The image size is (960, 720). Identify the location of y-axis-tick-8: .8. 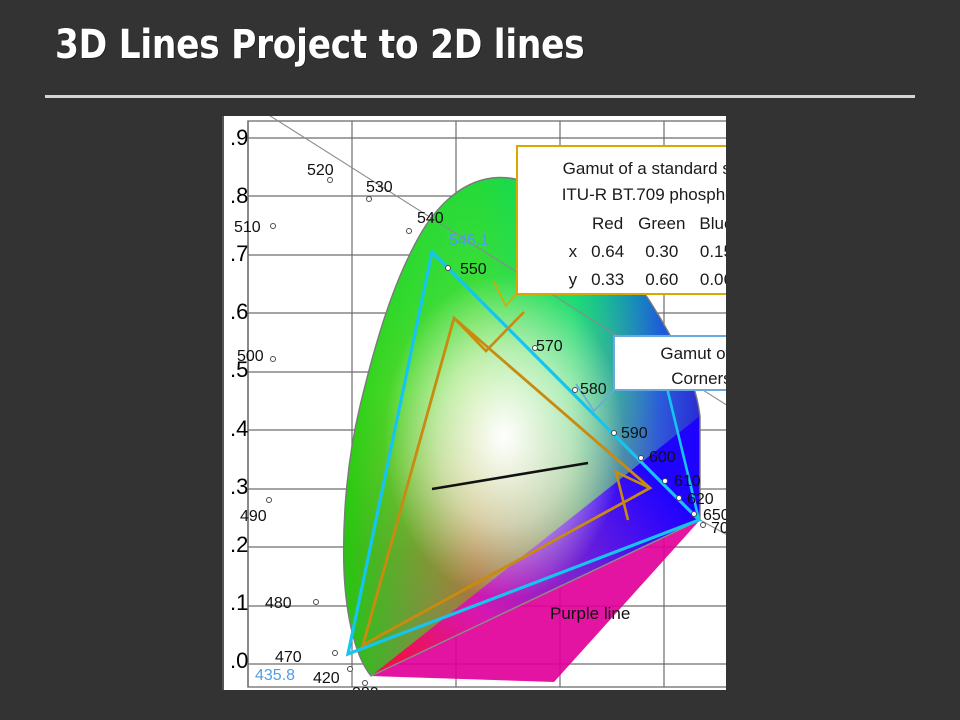
(239, 196).